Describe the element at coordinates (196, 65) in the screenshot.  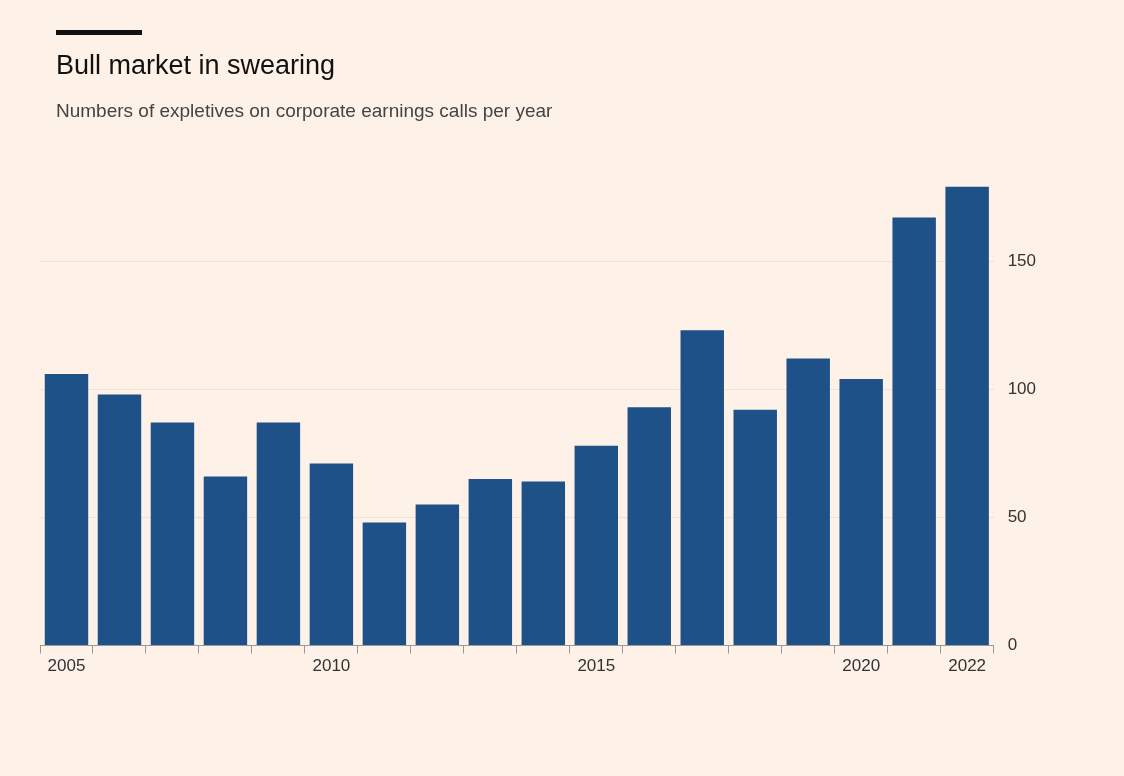
I see `chart-title: Bull market in swearing` at that location.